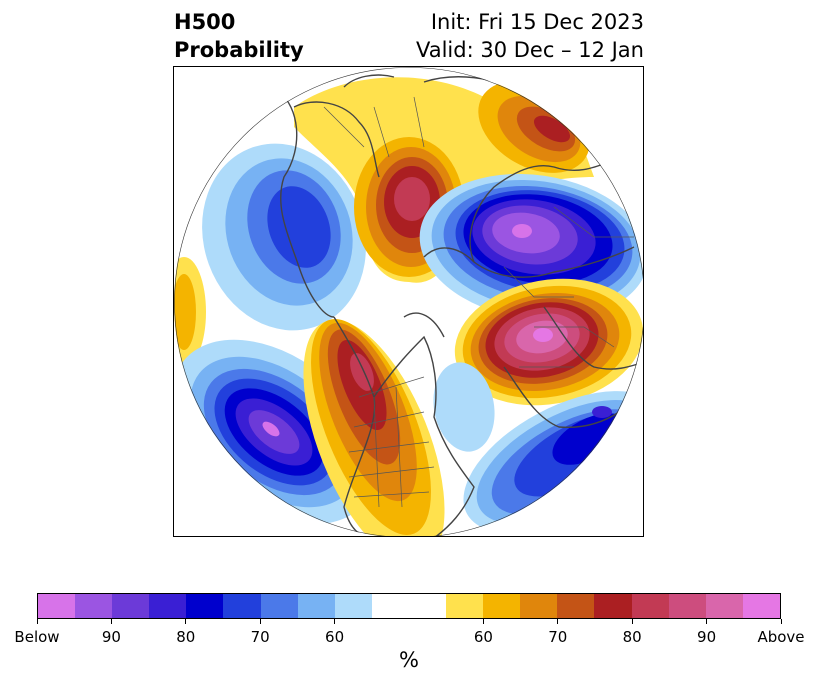 The width and height of the screenshot is (819, 686). Describe the element at coordinates (409, 660) in the screenshot. I see `colorbar-unit: %` at that location.